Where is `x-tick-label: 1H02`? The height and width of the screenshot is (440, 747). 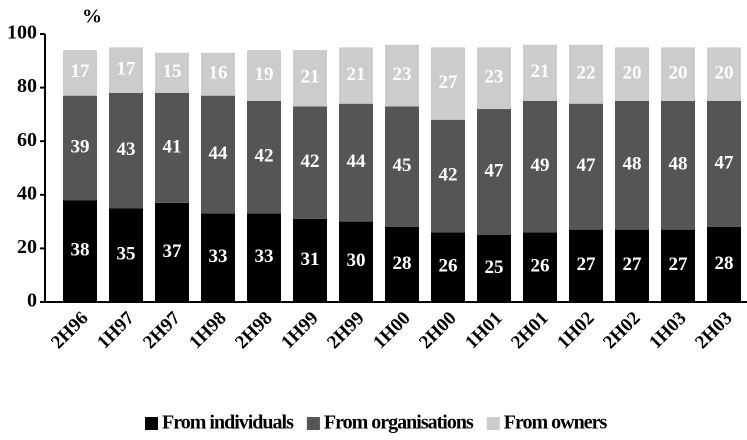 x-tick-label: 1H02 is located at coordinates (575, 330).